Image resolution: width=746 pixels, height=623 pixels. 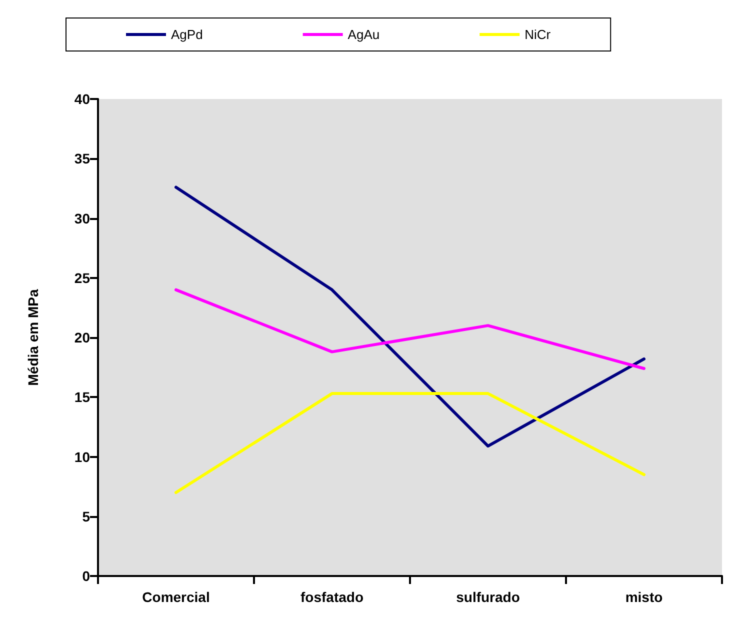 What do you see at coordinates (82, 99) in the screenshot?
I see `y-tick-label: 40` at bounding box center [82, 99].